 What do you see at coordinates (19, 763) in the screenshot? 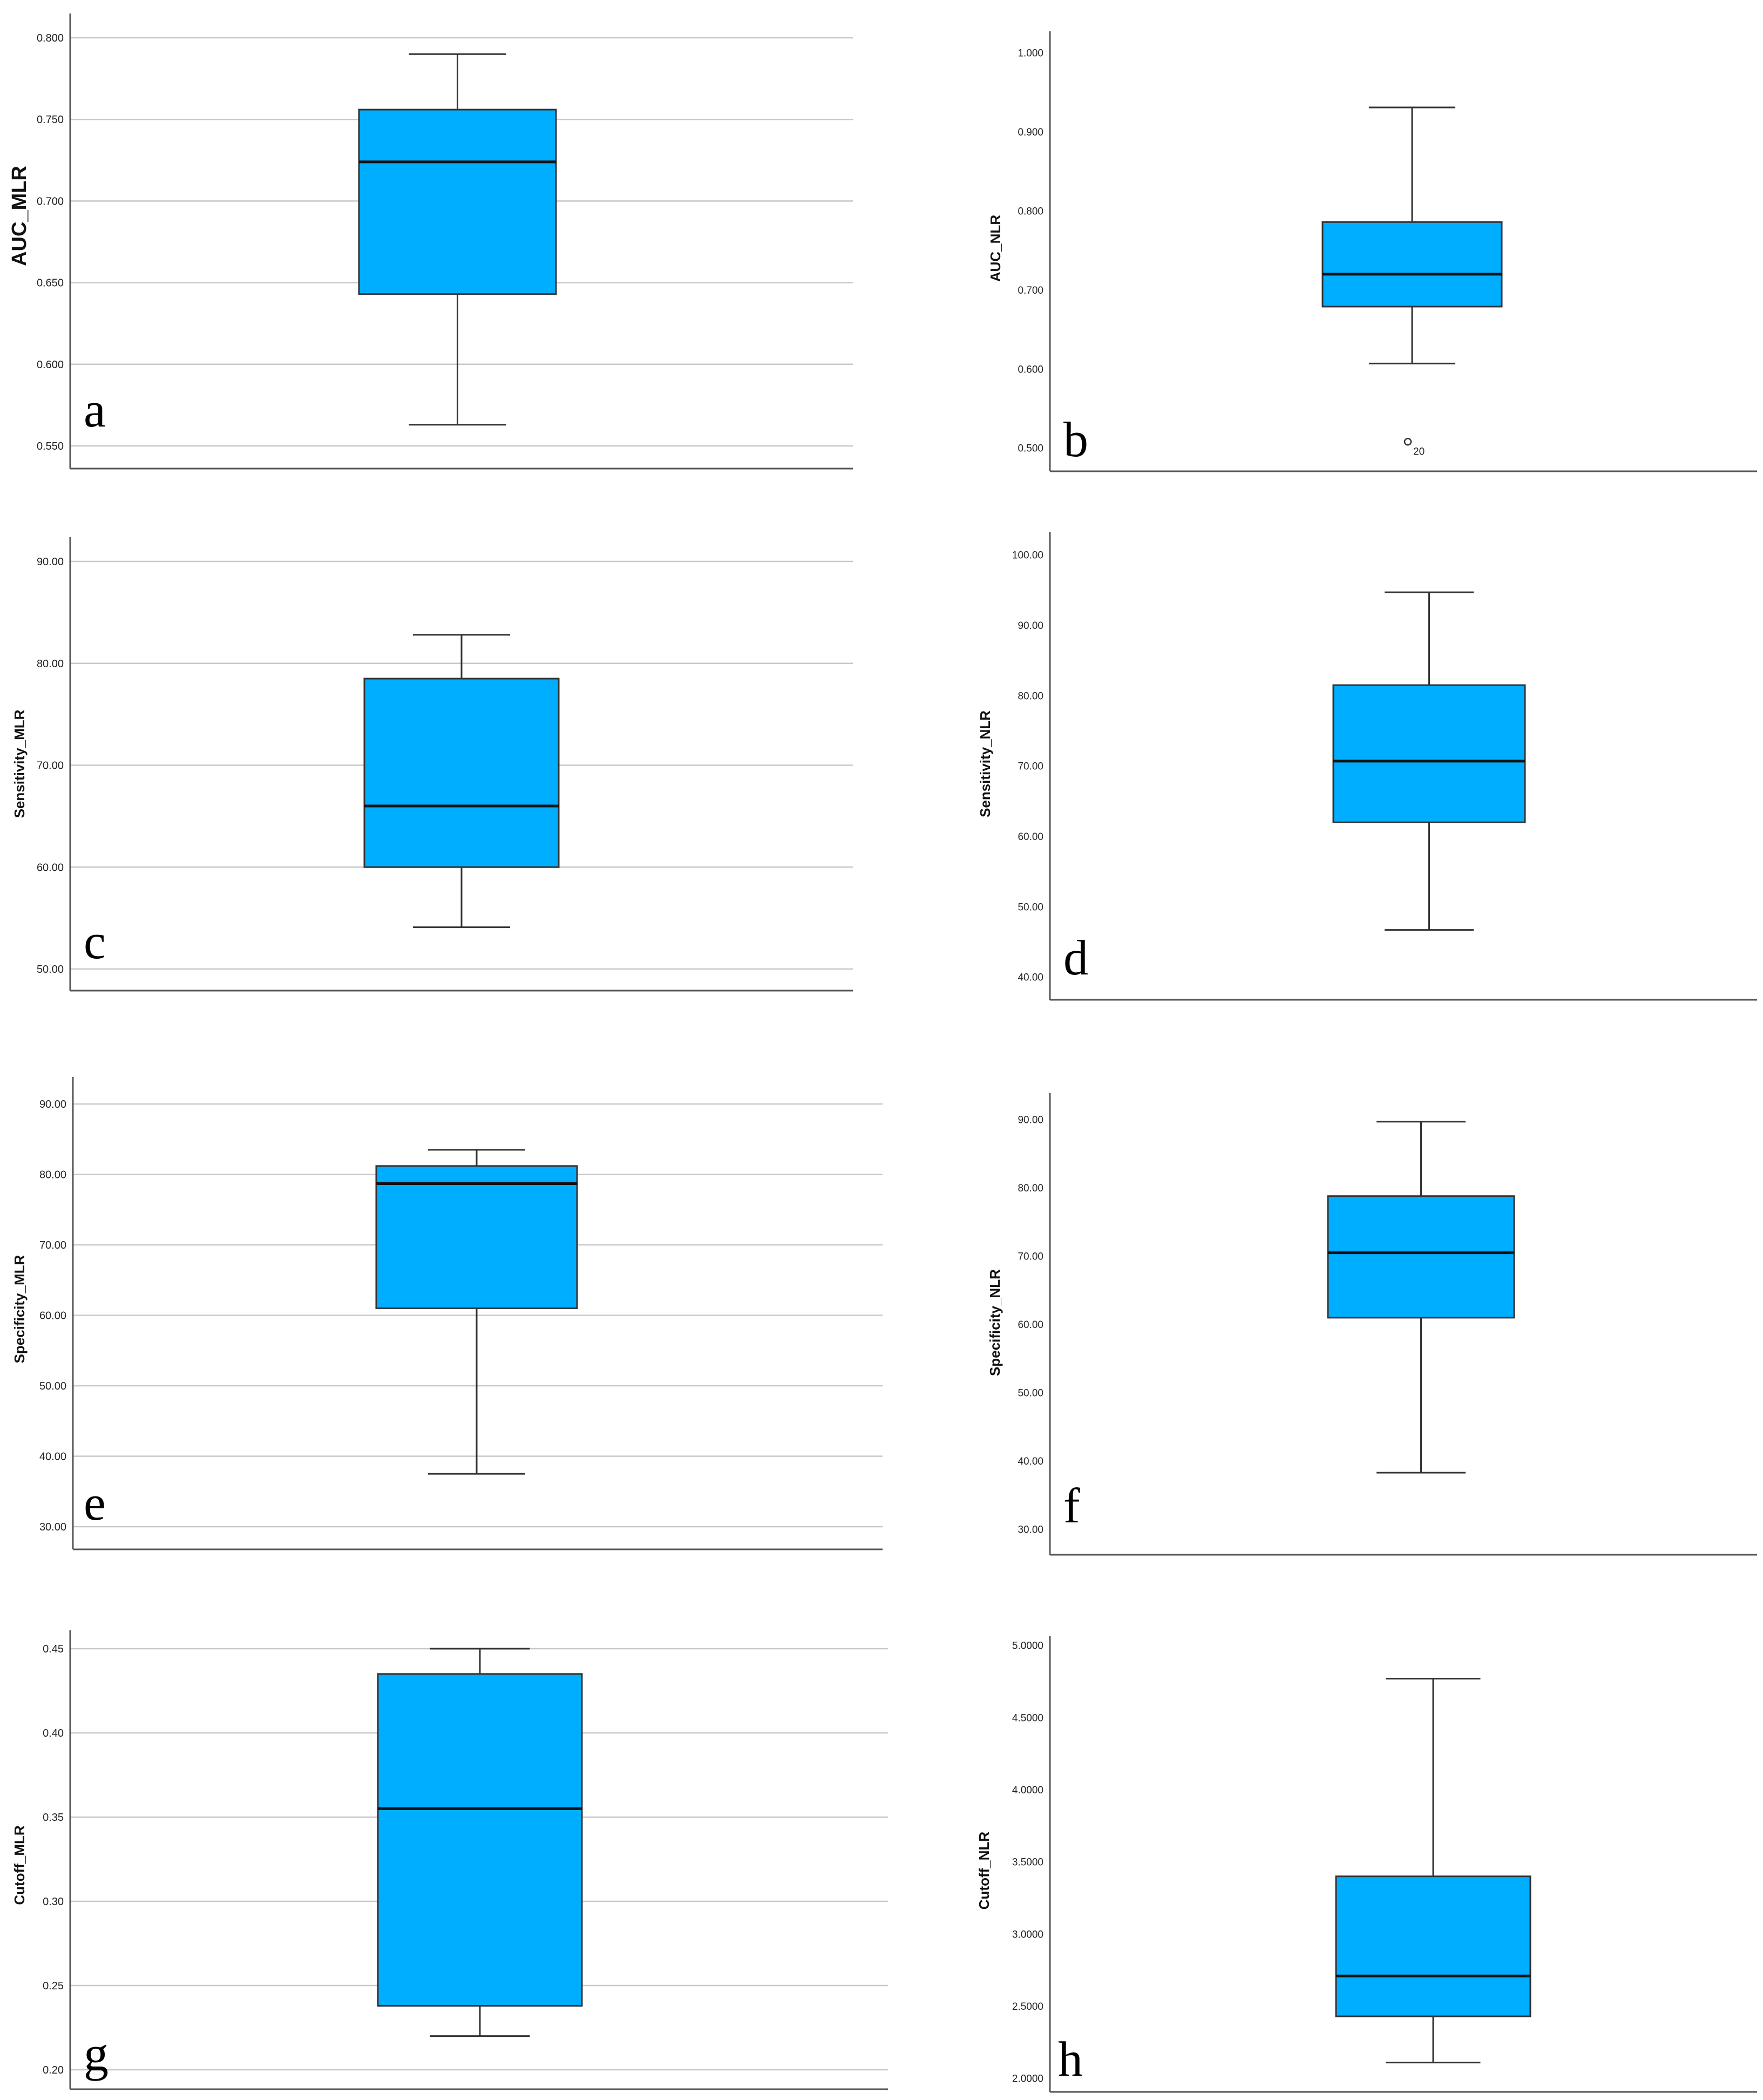
I see `y-axis-label-c: Sensitivity_MLR` at bounding box center [19, 763].